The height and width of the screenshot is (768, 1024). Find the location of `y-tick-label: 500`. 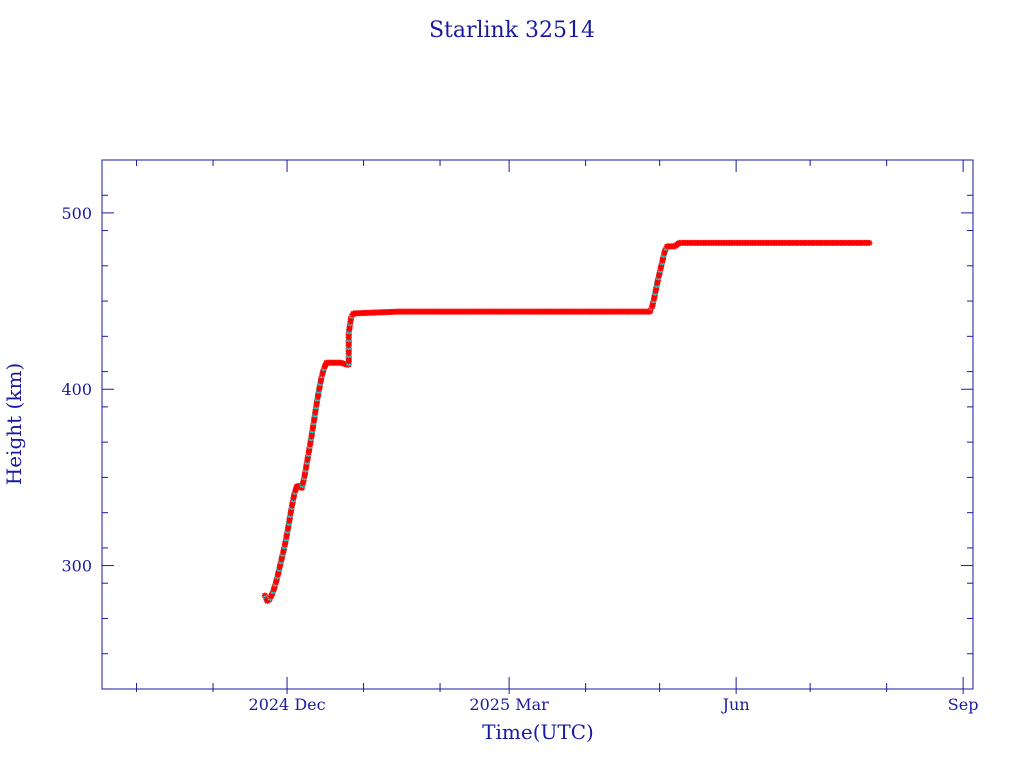

y-tick-label: 500 is located at coordinates (76, 213).